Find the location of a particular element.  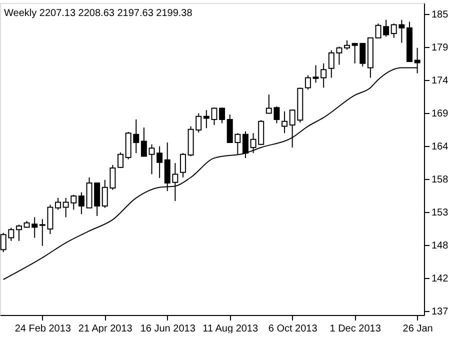

y-tick-label: 137 is located at coordinates (440, 312).